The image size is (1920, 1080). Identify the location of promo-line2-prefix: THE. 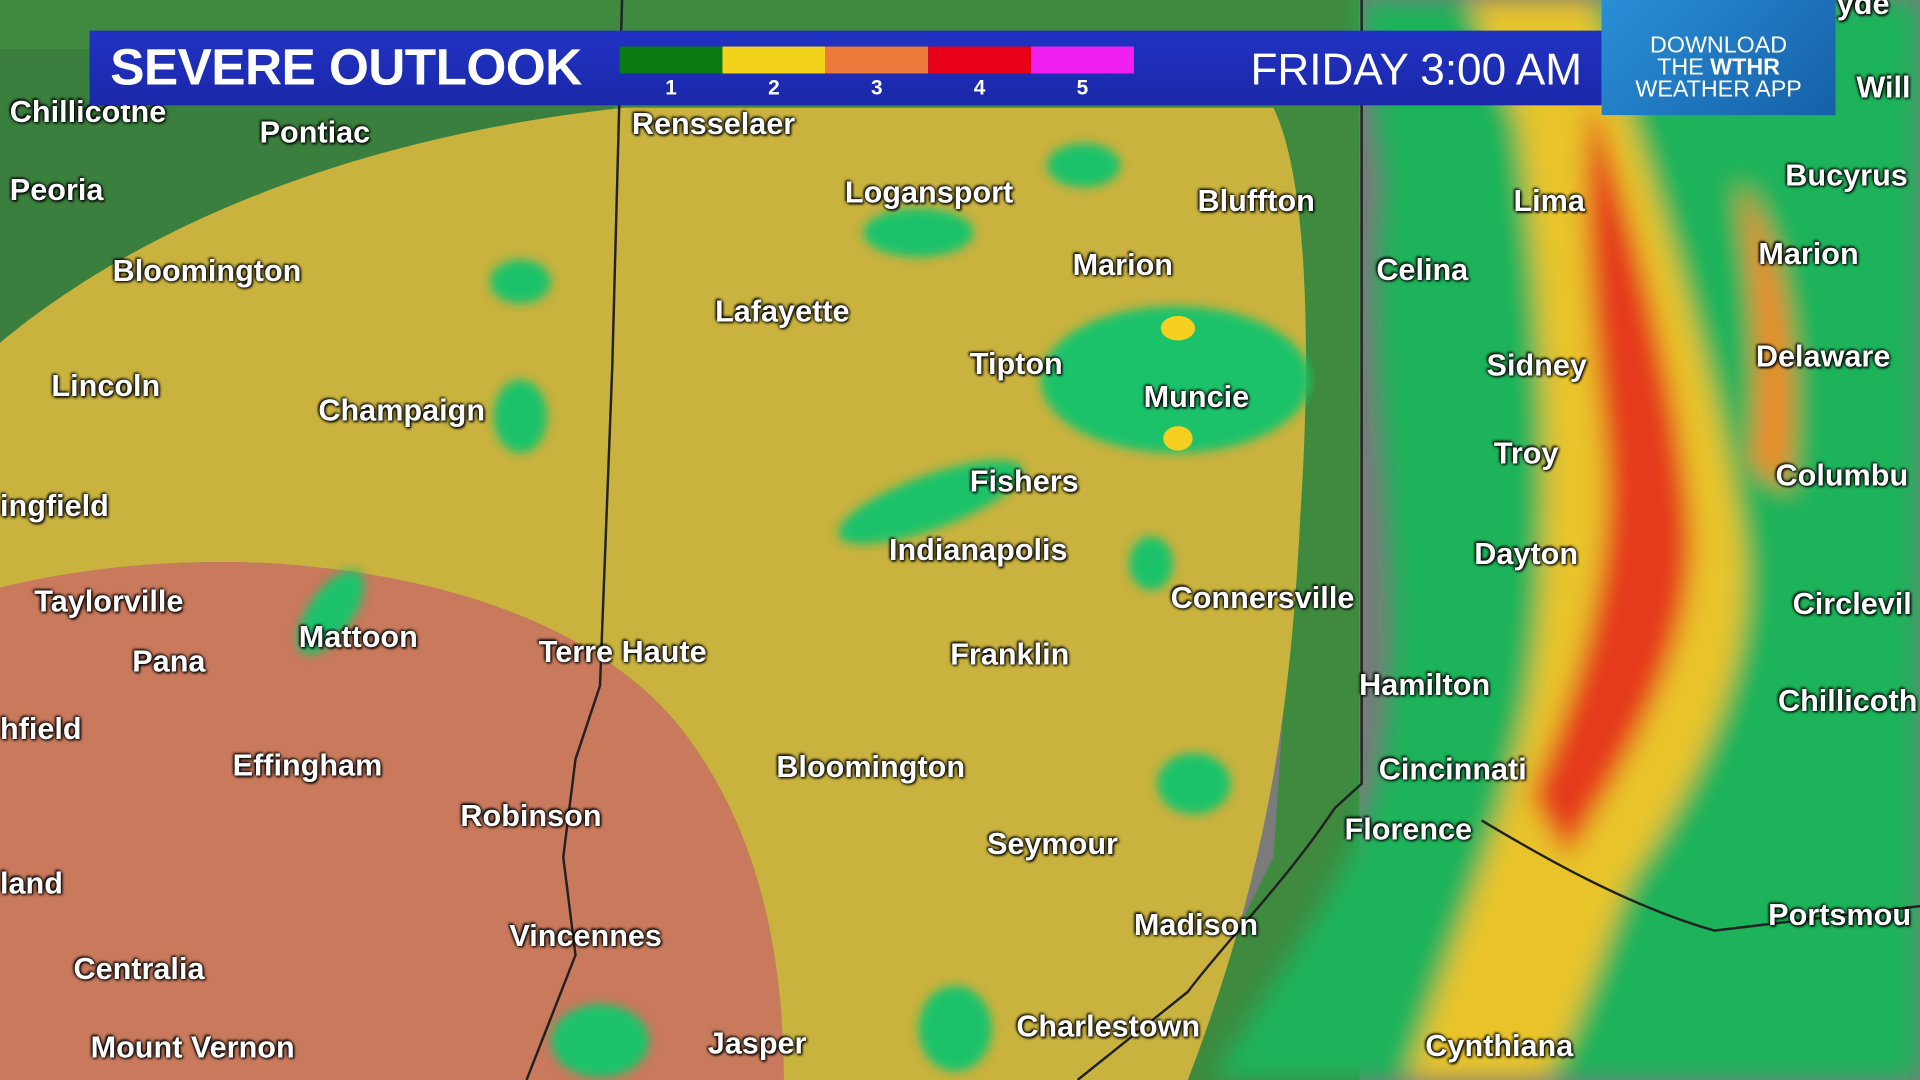
(1684, 68).